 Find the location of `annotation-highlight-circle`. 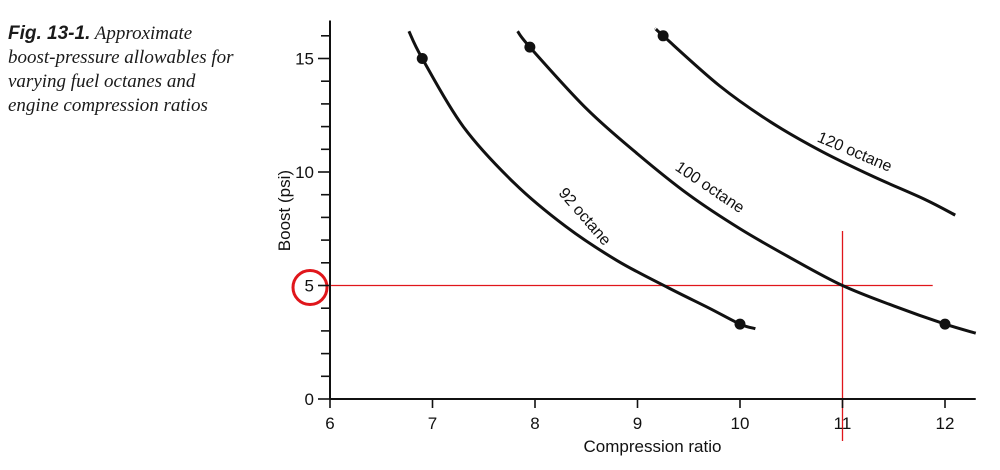

annotation-highlight-circle is located at coordinates (310, 287).